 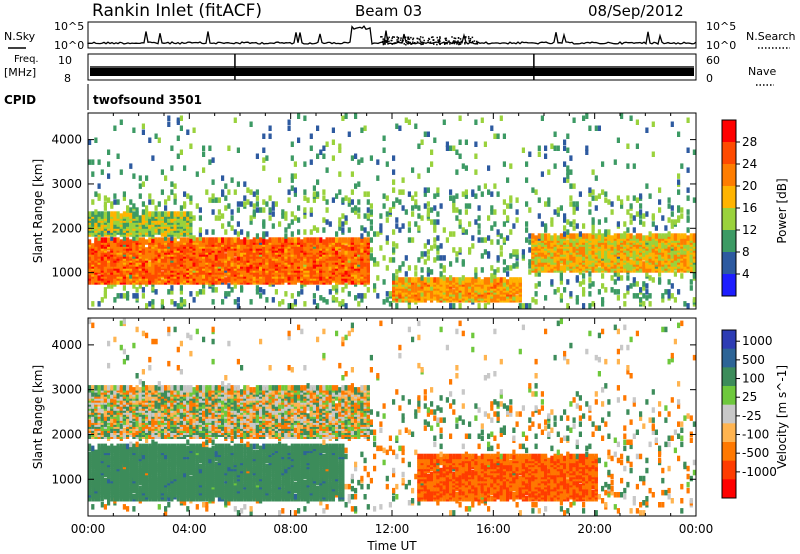 I want to click on freq-band, so click(x=392, y=72).